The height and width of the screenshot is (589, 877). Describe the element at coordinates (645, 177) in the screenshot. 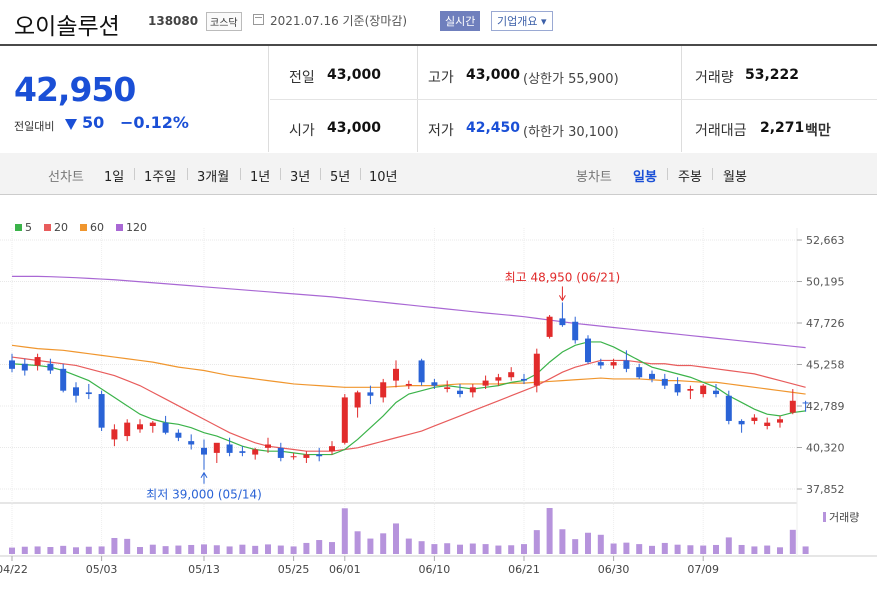

I see `tab-daily: 일봉` at that location.